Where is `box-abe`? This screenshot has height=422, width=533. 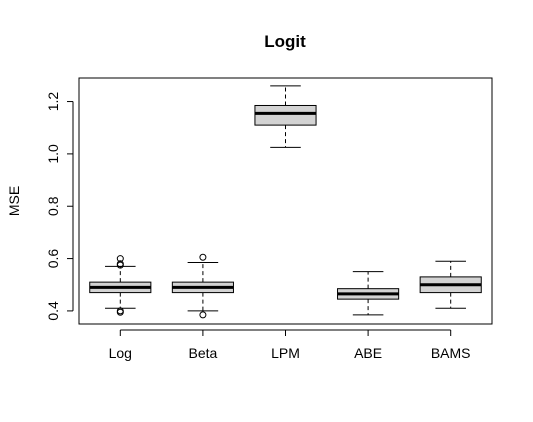 box-abe is located at coordinates (368, 293).